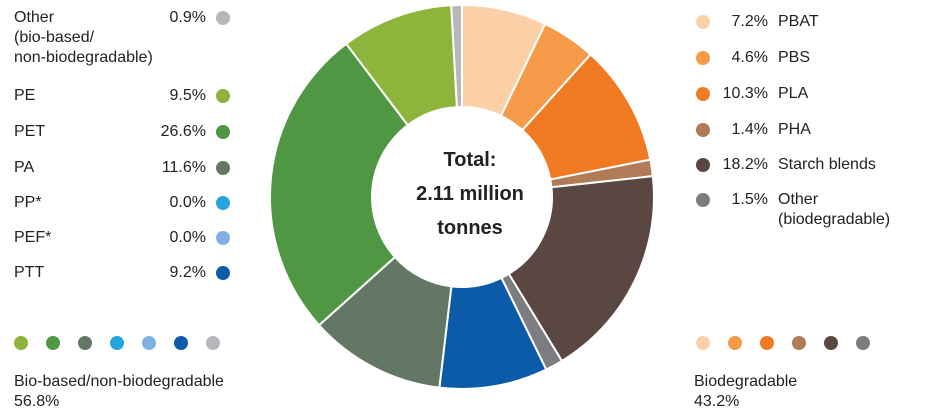  What do you see at coordinates (124, 168) in the screenshot?
I see `legend-item-left: PA 11.6%` at bounding box center [124, 168].